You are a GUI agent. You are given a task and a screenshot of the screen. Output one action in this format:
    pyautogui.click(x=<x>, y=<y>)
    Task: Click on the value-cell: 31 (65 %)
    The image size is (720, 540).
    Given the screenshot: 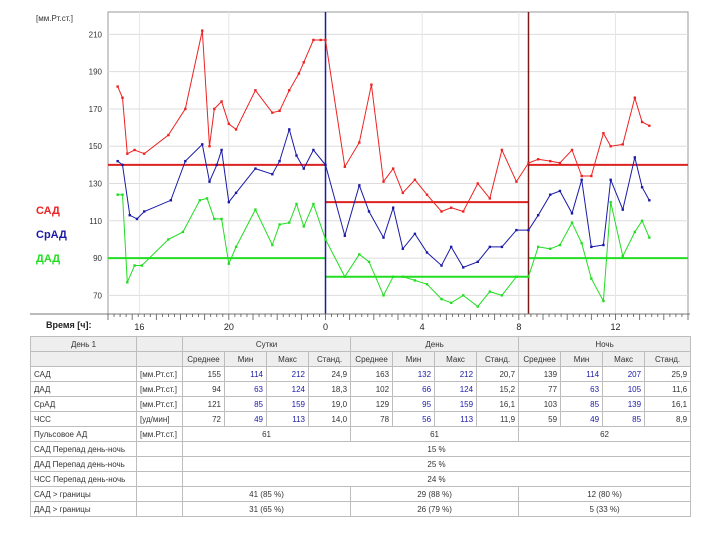 What is the action you would take?
    pyautogui.click(x=266, y=509)
    